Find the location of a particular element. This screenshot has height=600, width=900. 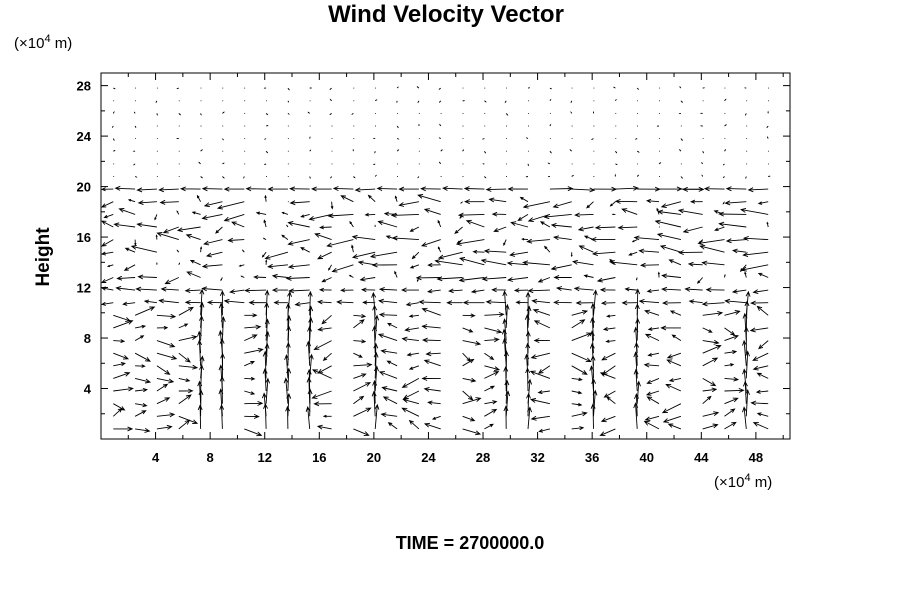

time-annotation: TIME = 2700000.0 is located at coordinates (470, 543).